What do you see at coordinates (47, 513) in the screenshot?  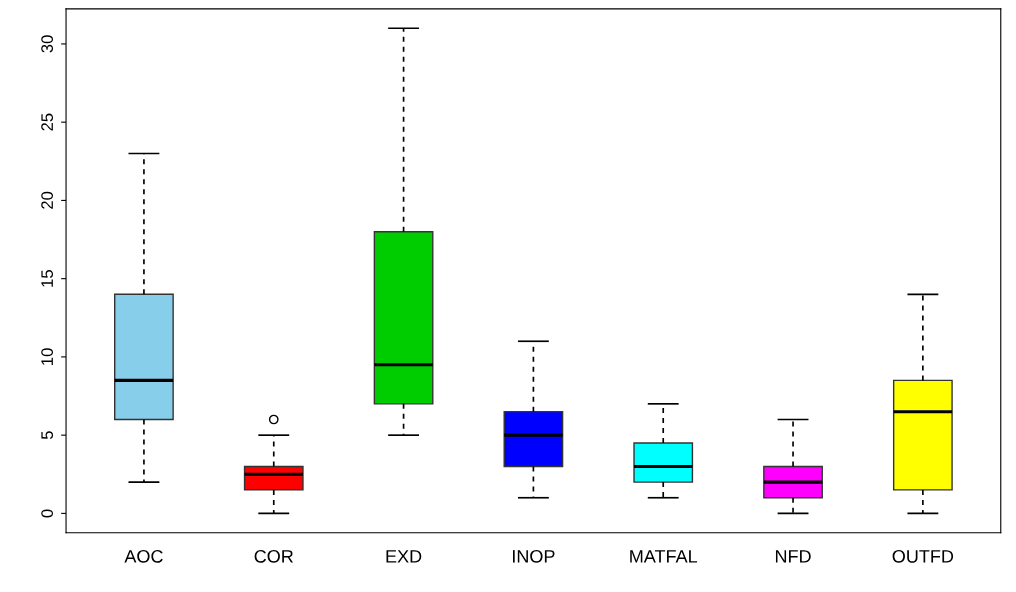 I see `y-tick-label: 0` at bounding box center [47, 513].